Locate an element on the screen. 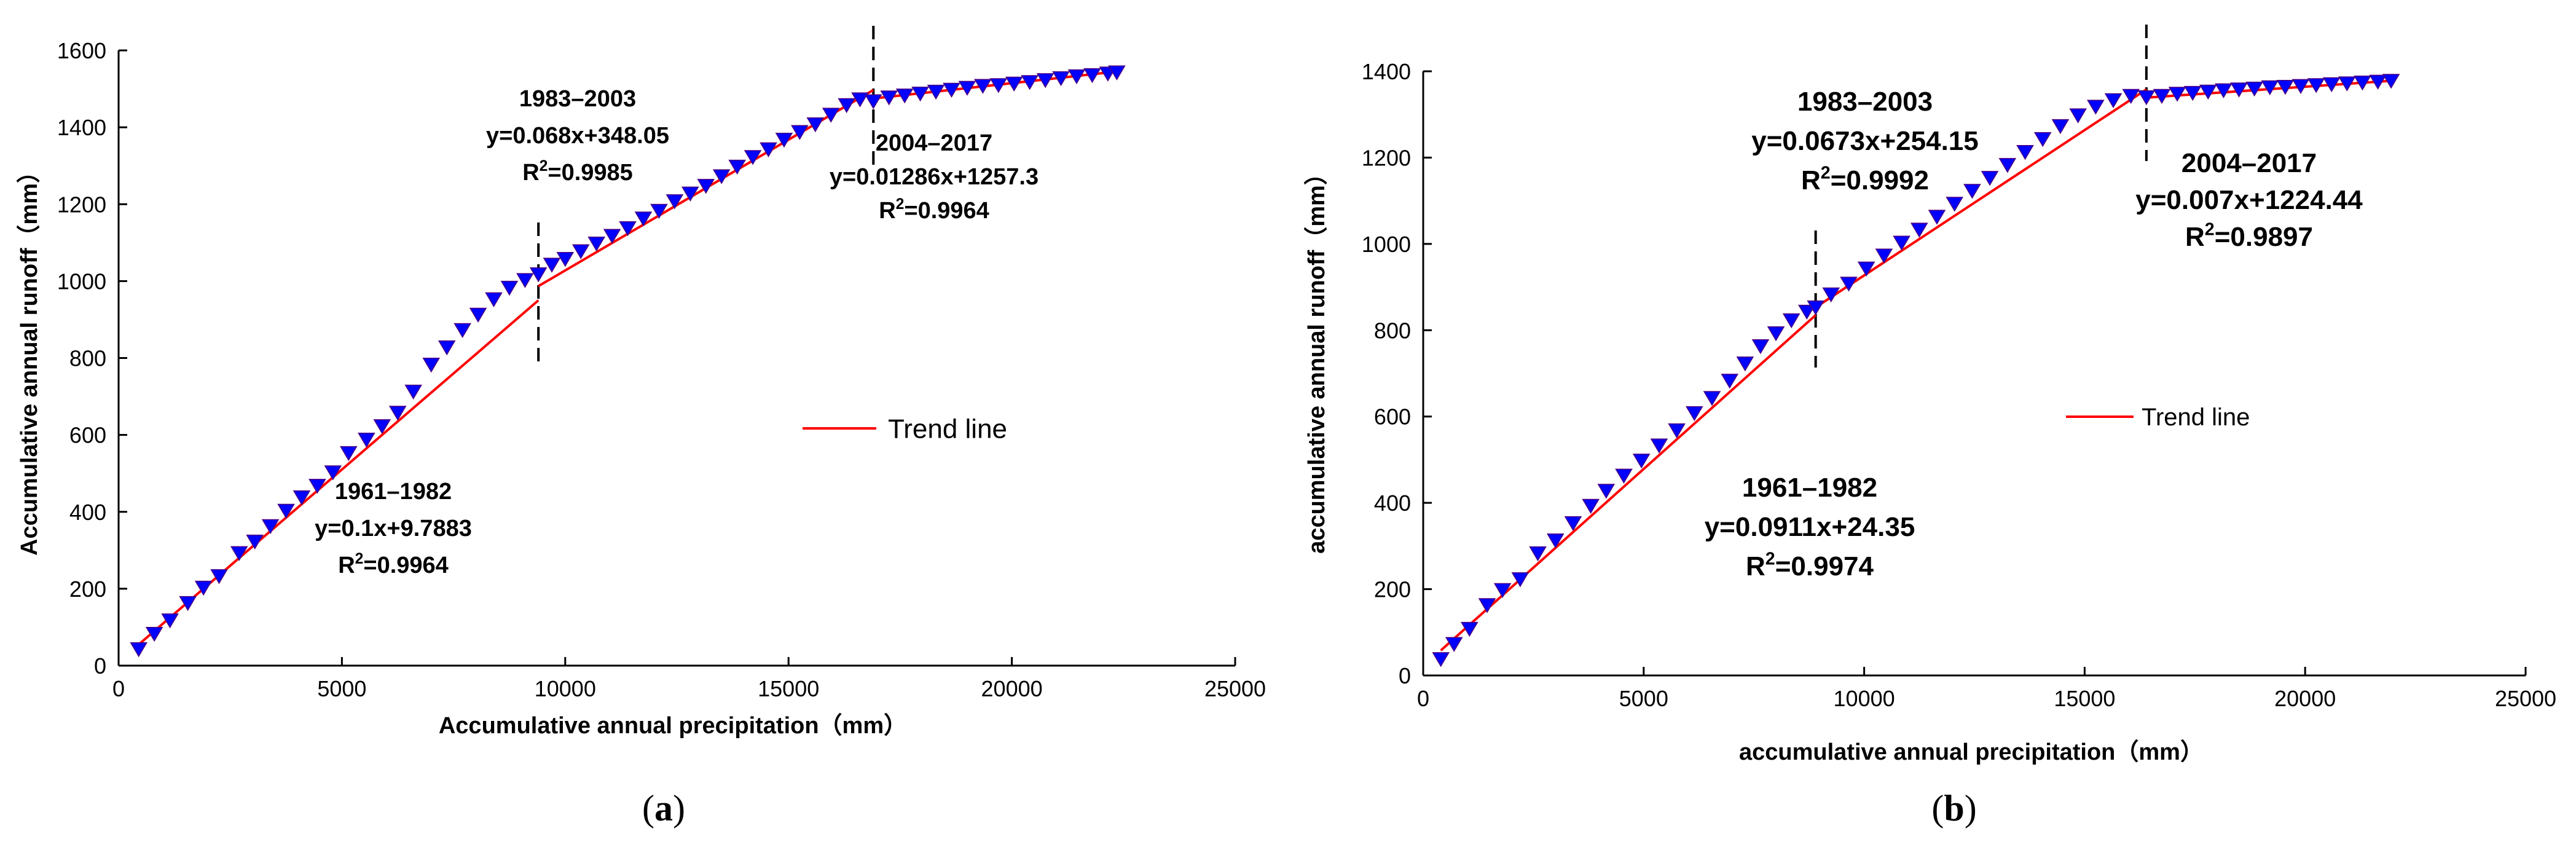 The height and width of the screenshot is (858, 2576). segment-annotation: 1983–2003 y=0.068x+348.05 R2=0.9985 is located at coordinates (577, 136).